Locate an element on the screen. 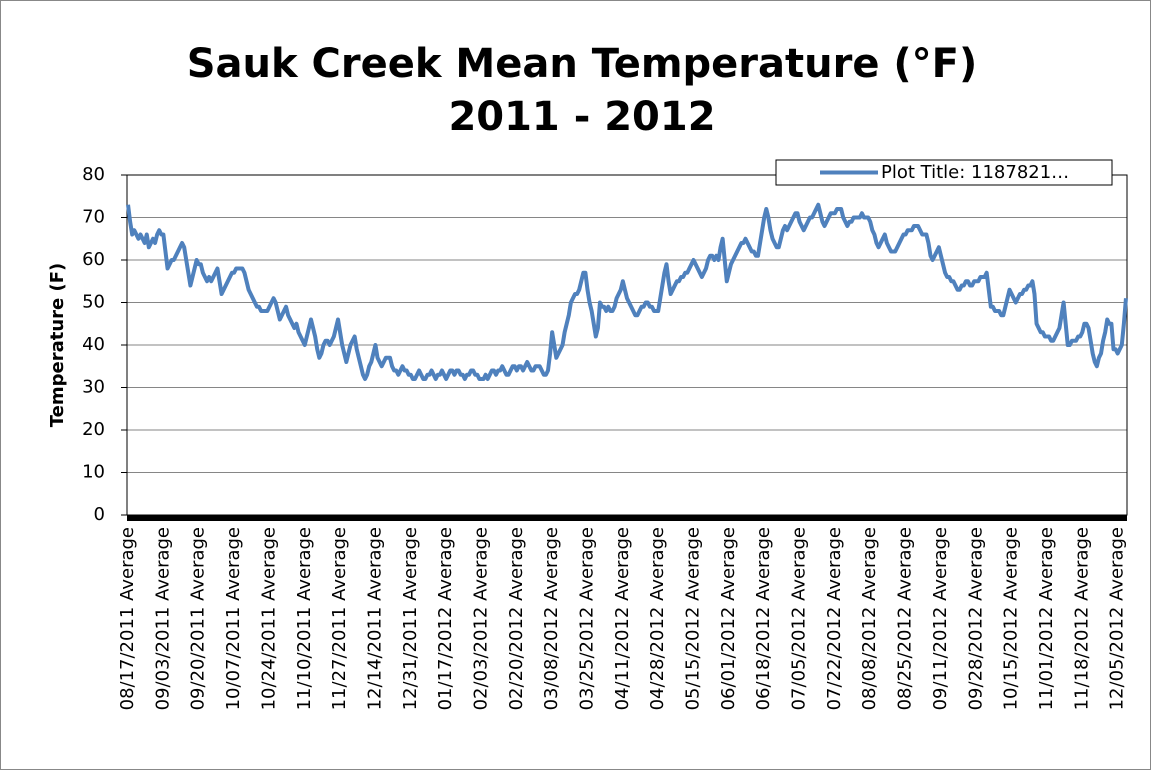  x-tick-label: 08/08/2012 Average is located at coordinates (869, 618).